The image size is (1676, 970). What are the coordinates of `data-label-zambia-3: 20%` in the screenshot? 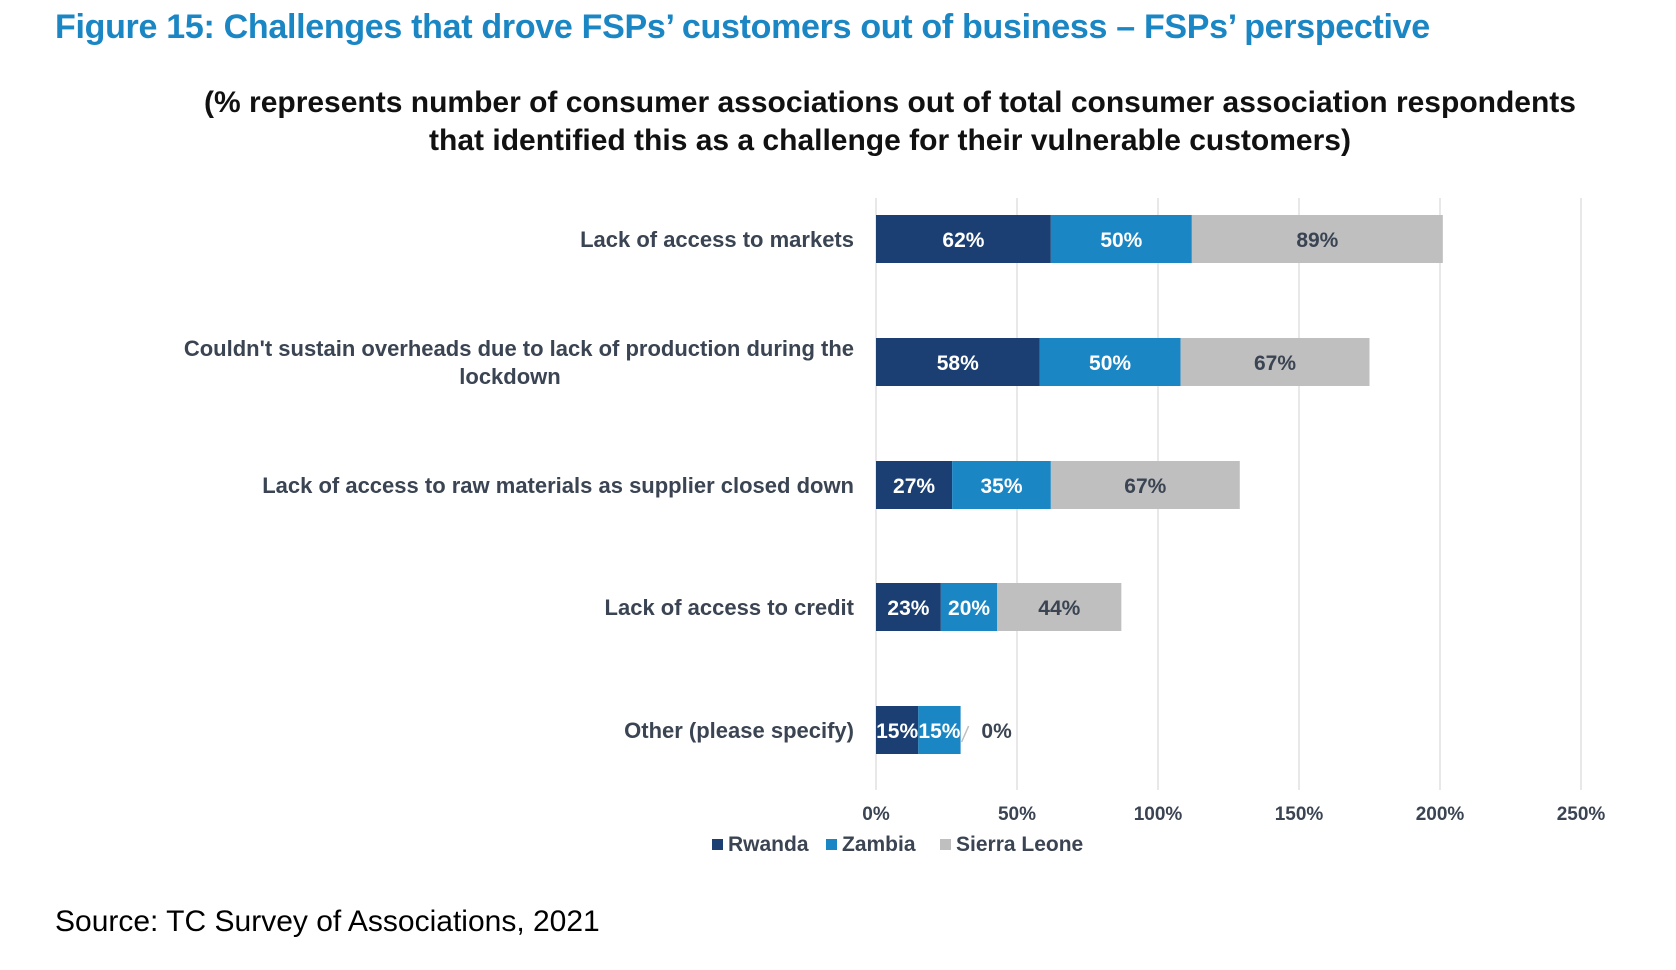 It's located at (969, 608).